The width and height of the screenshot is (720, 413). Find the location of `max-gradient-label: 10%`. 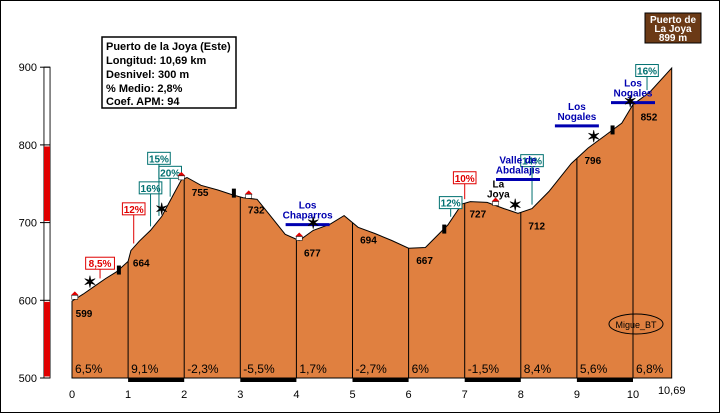

max-gradient-label: 10% is located at coordinates (465, 179).